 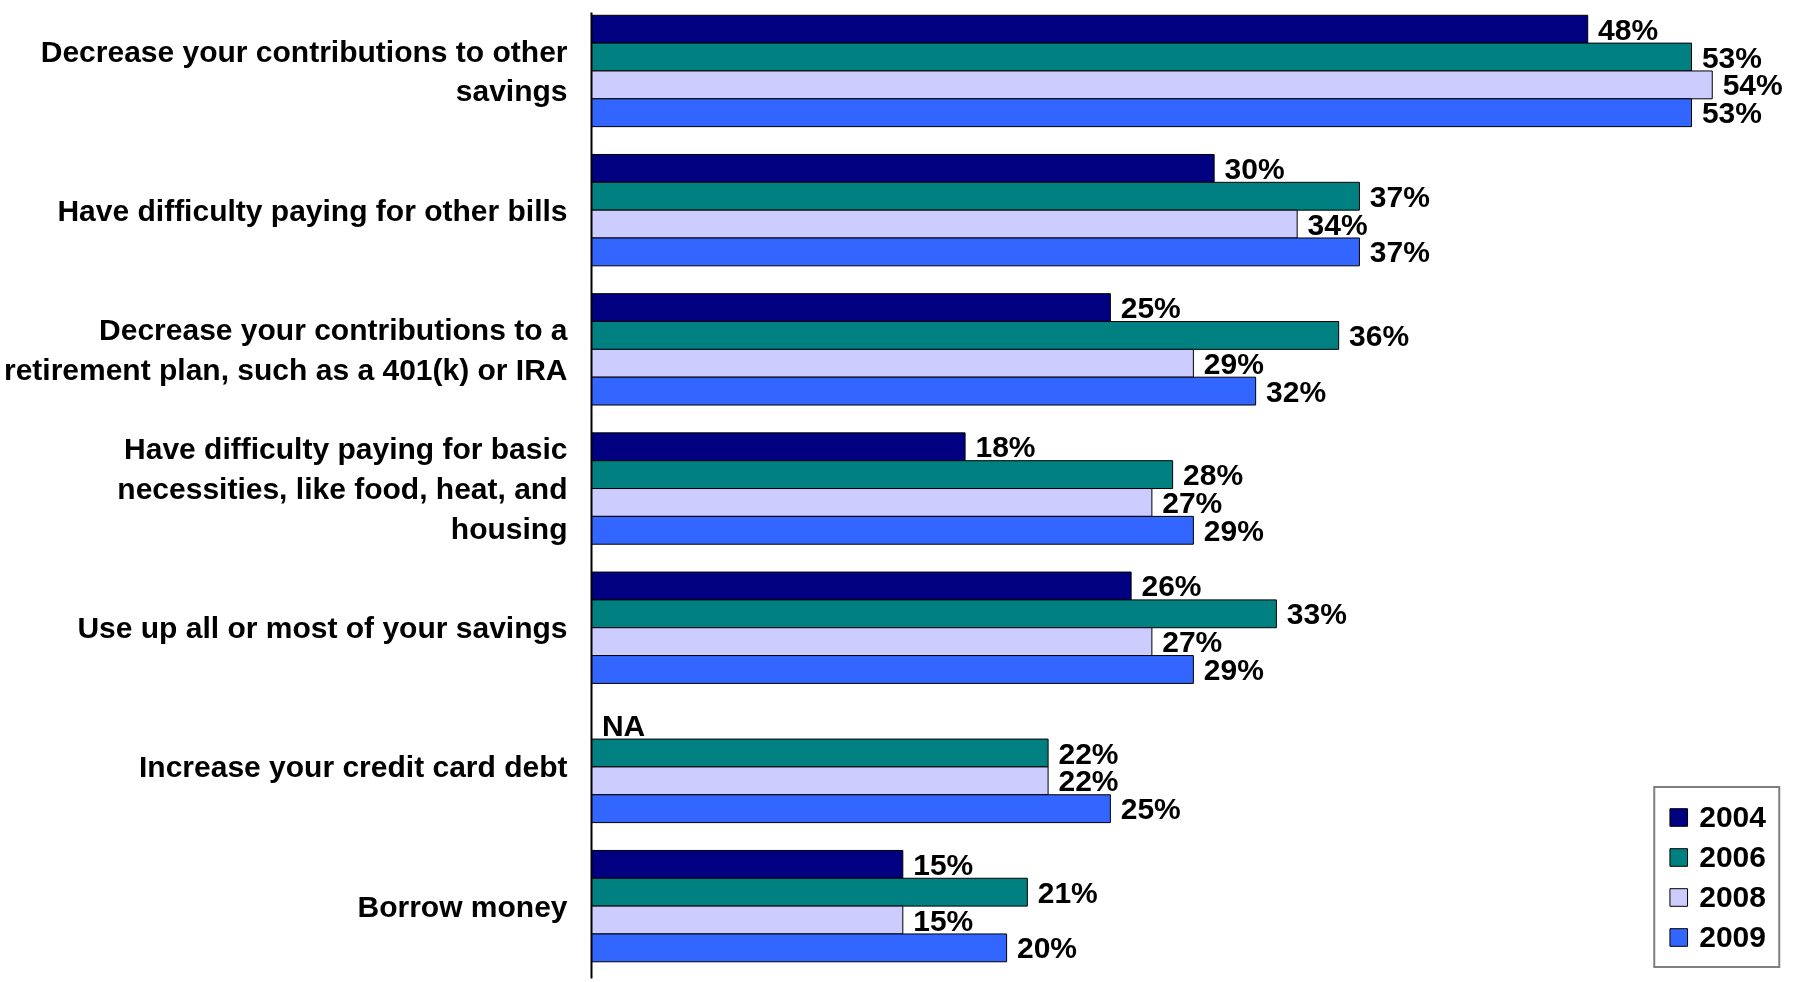 I want to click on y-tick-label: Decrease your contributions to other savings, so click(x=304, y=71).